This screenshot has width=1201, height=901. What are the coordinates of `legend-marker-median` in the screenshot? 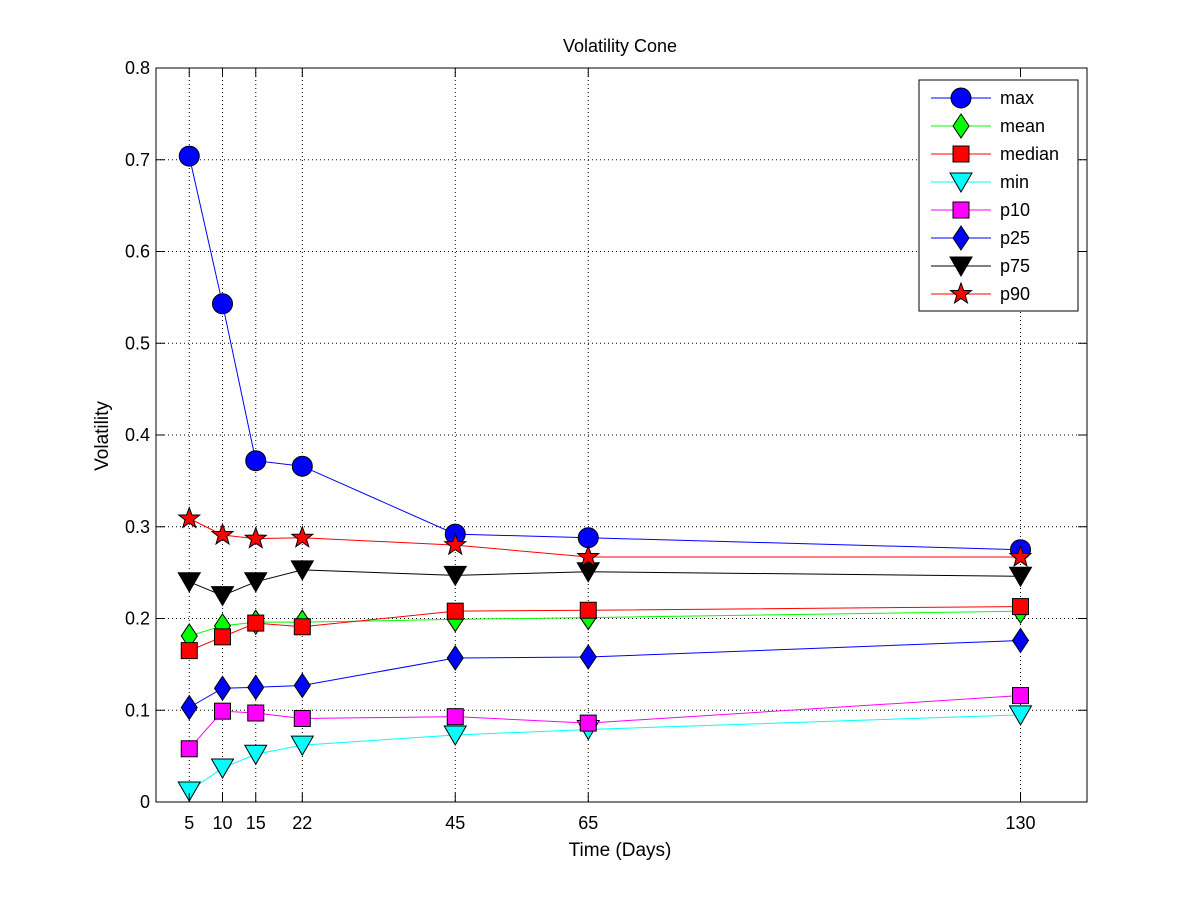 It's located at (961, 154).